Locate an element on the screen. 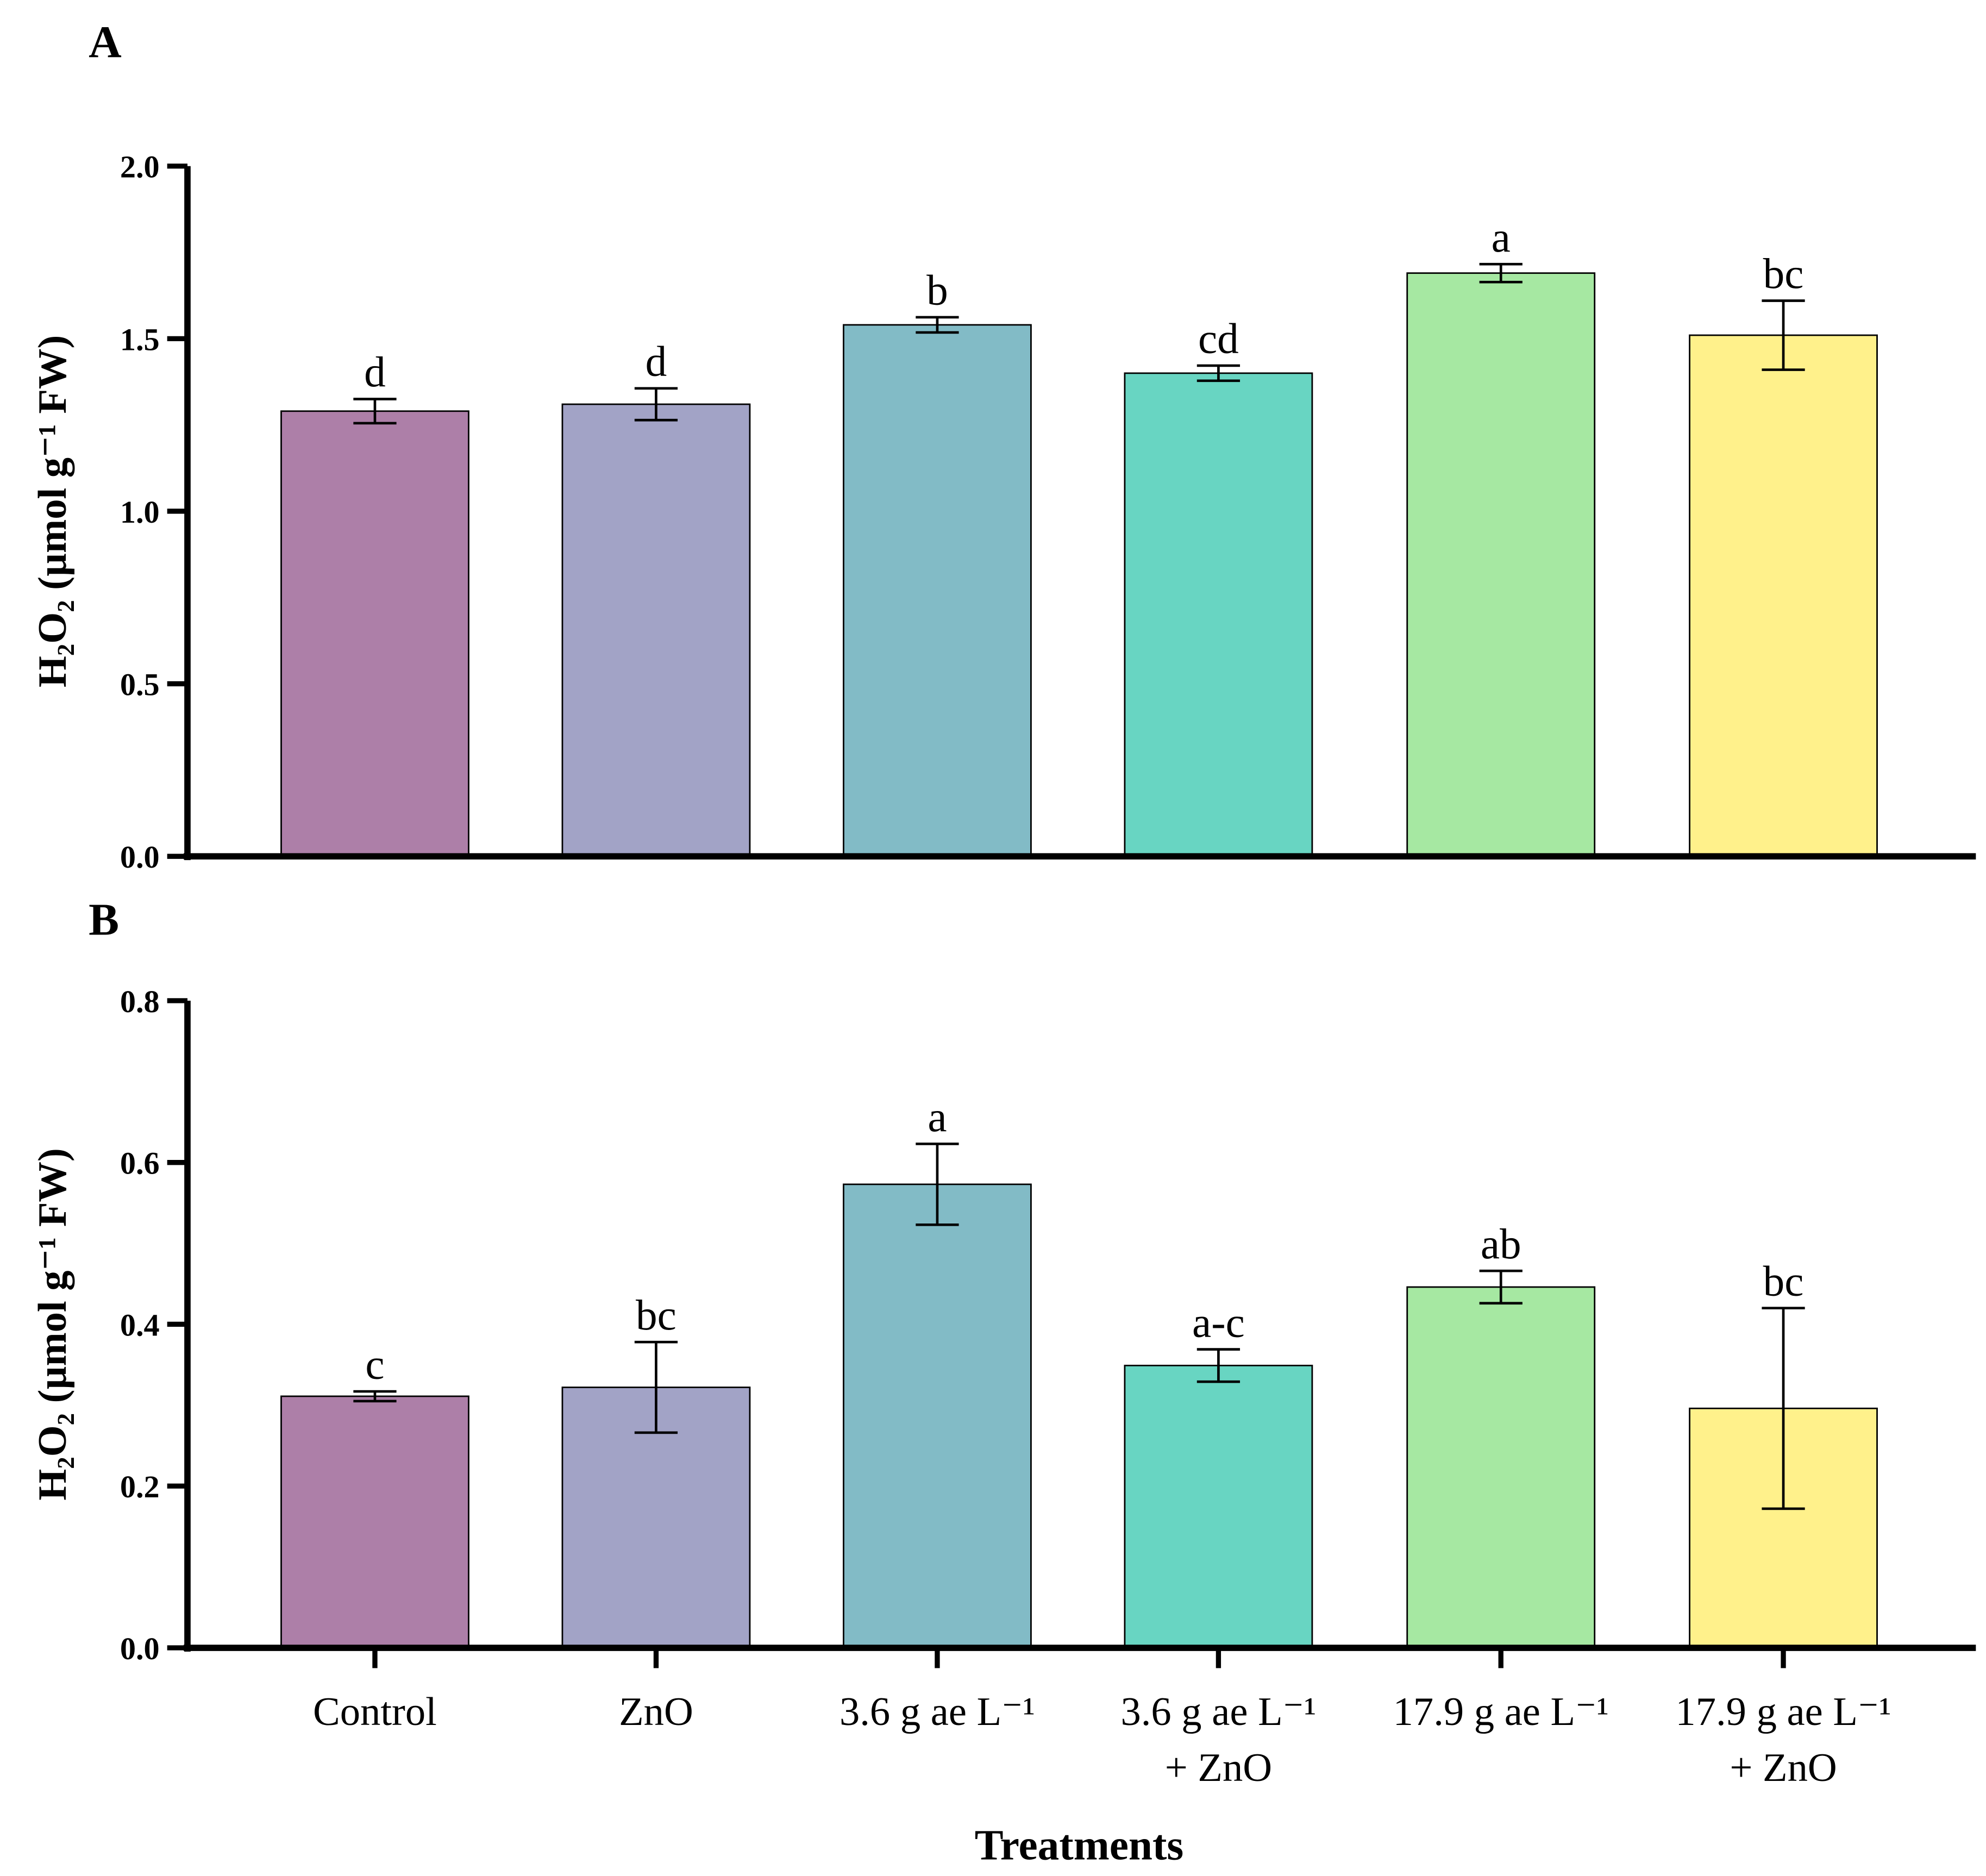 This screenshot has height=1876, width=1986. significance-letter: ab is located at coordinates (1501, 1244).